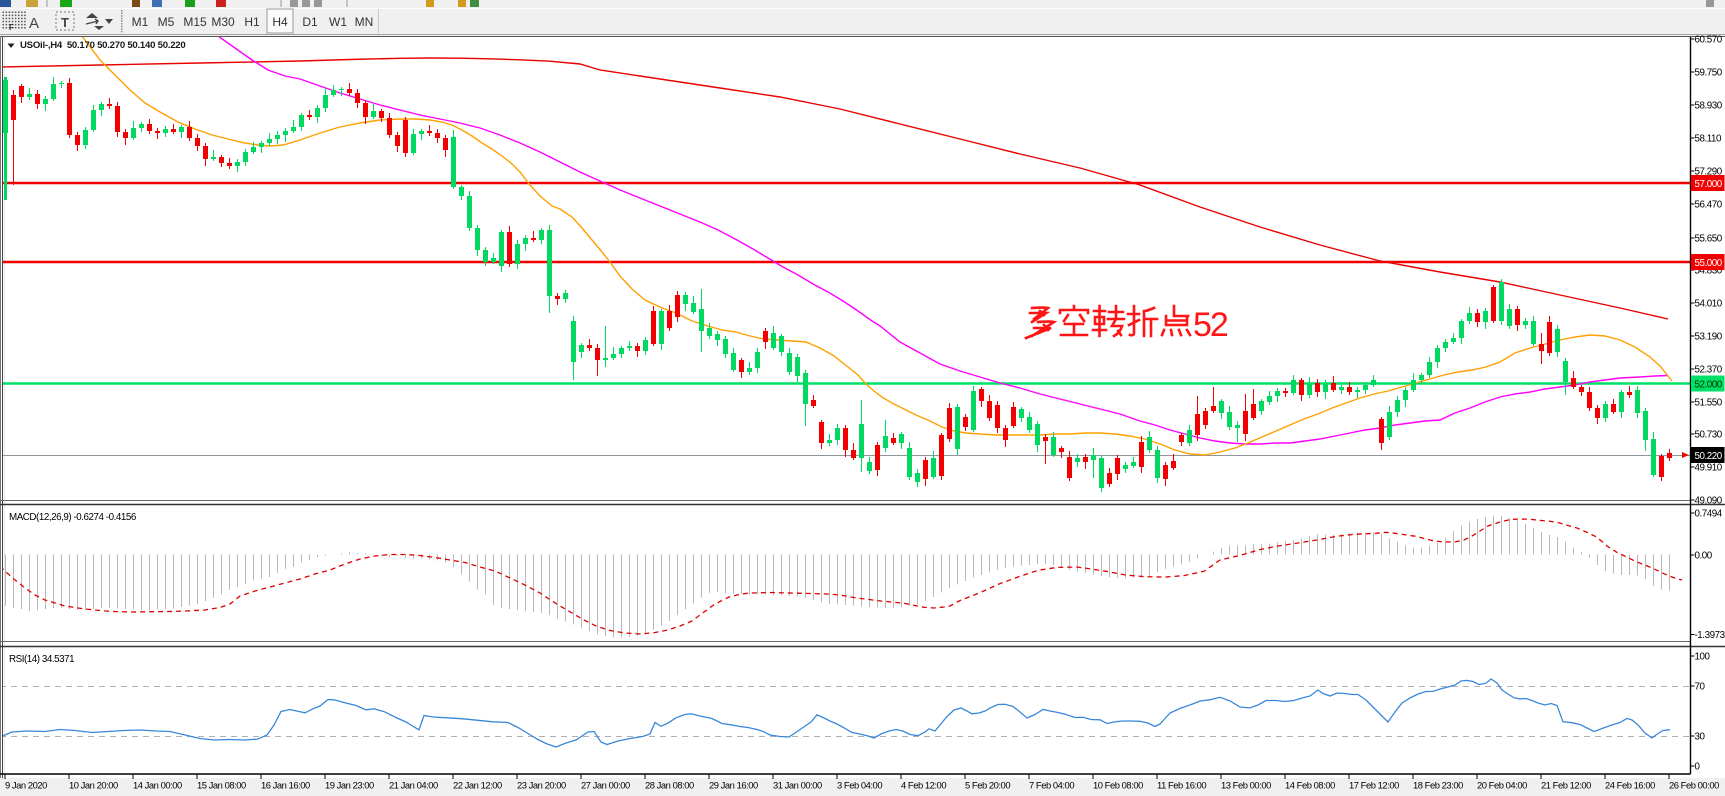 The height and width of the screenshot is (796, 1725). Describe the element at coordinates (1310, 785) in the screenshot. I see `svg-text: 14 Feb 08:00` at that location.